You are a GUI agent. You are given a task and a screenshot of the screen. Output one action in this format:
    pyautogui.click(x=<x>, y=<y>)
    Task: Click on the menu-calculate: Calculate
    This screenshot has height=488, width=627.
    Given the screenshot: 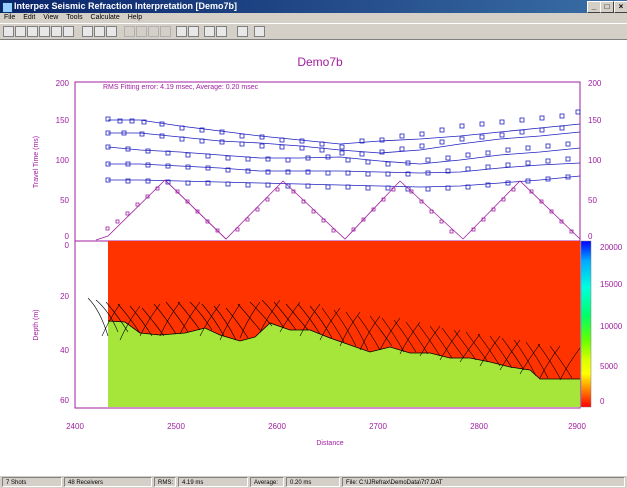 What is the action you would take?
    pyautogui.click(x=105, y=17)
    